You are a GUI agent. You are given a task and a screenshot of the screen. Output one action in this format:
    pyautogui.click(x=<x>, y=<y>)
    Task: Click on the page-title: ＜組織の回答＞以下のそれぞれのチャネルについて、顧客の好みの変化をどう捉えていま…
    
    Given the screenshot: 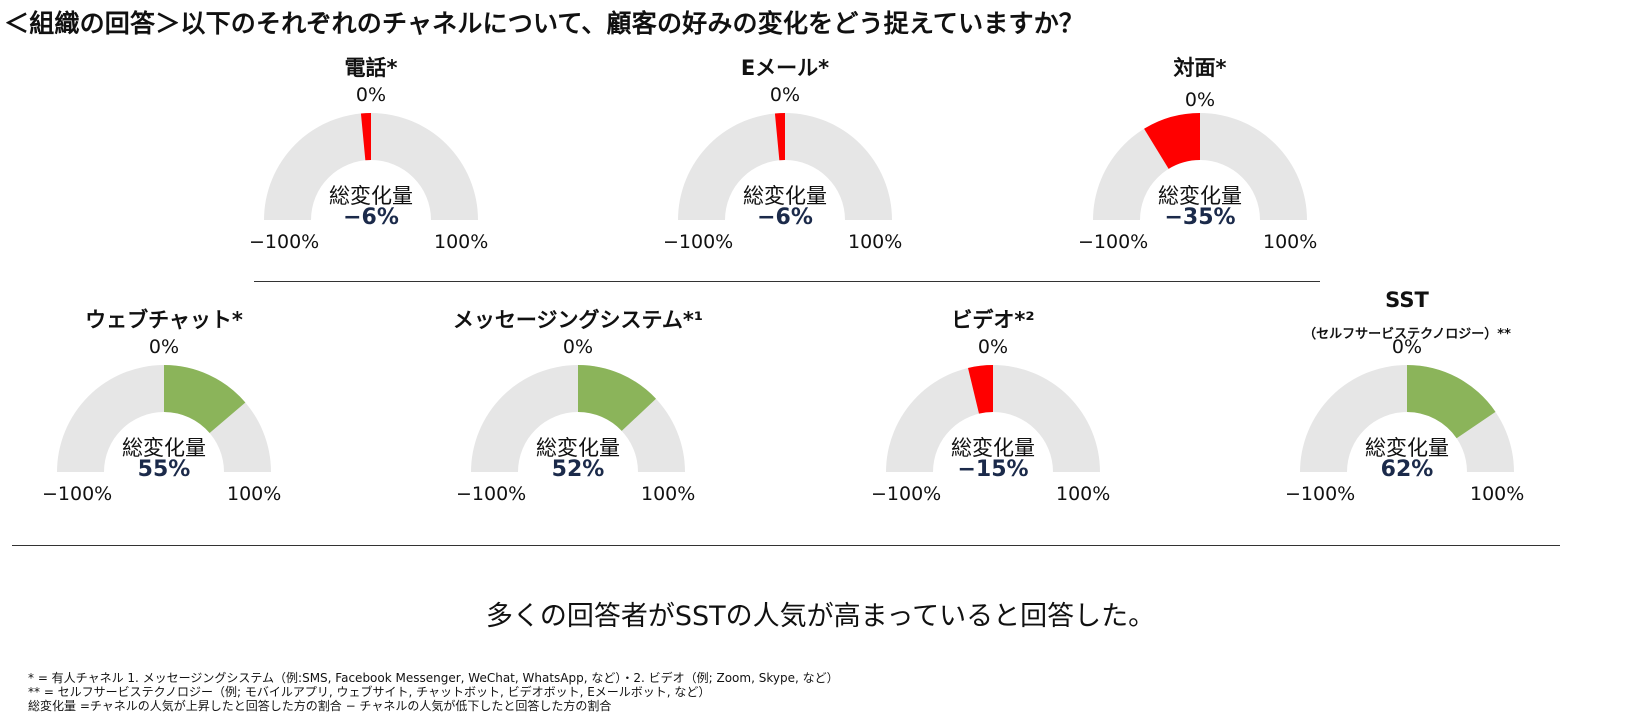 What is the action you would take?
    pyautogui.click(x=544, y=23)
    